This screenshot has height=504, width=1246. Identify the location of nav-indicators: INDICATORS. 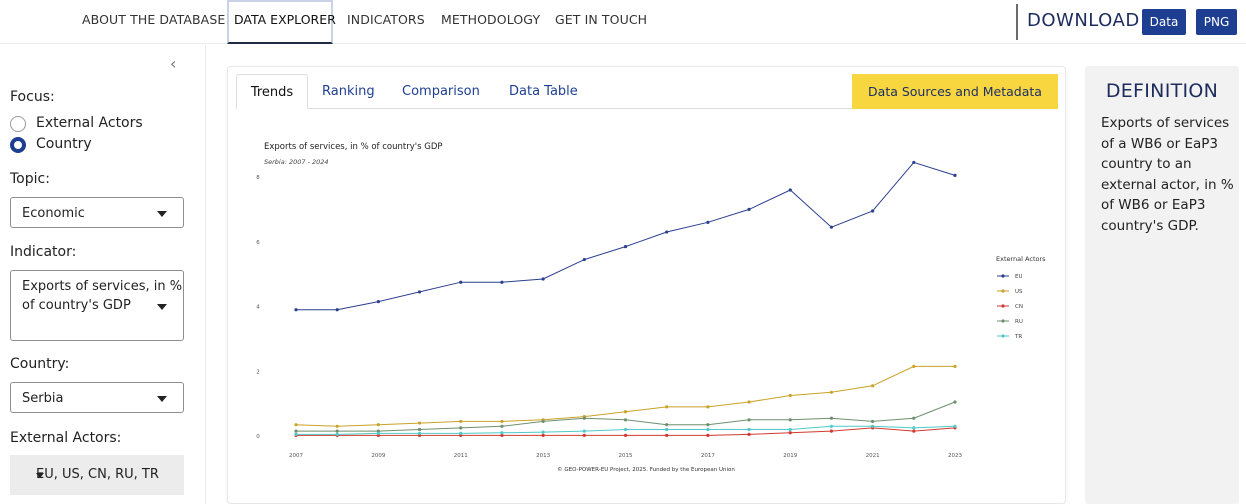
(386, 19).